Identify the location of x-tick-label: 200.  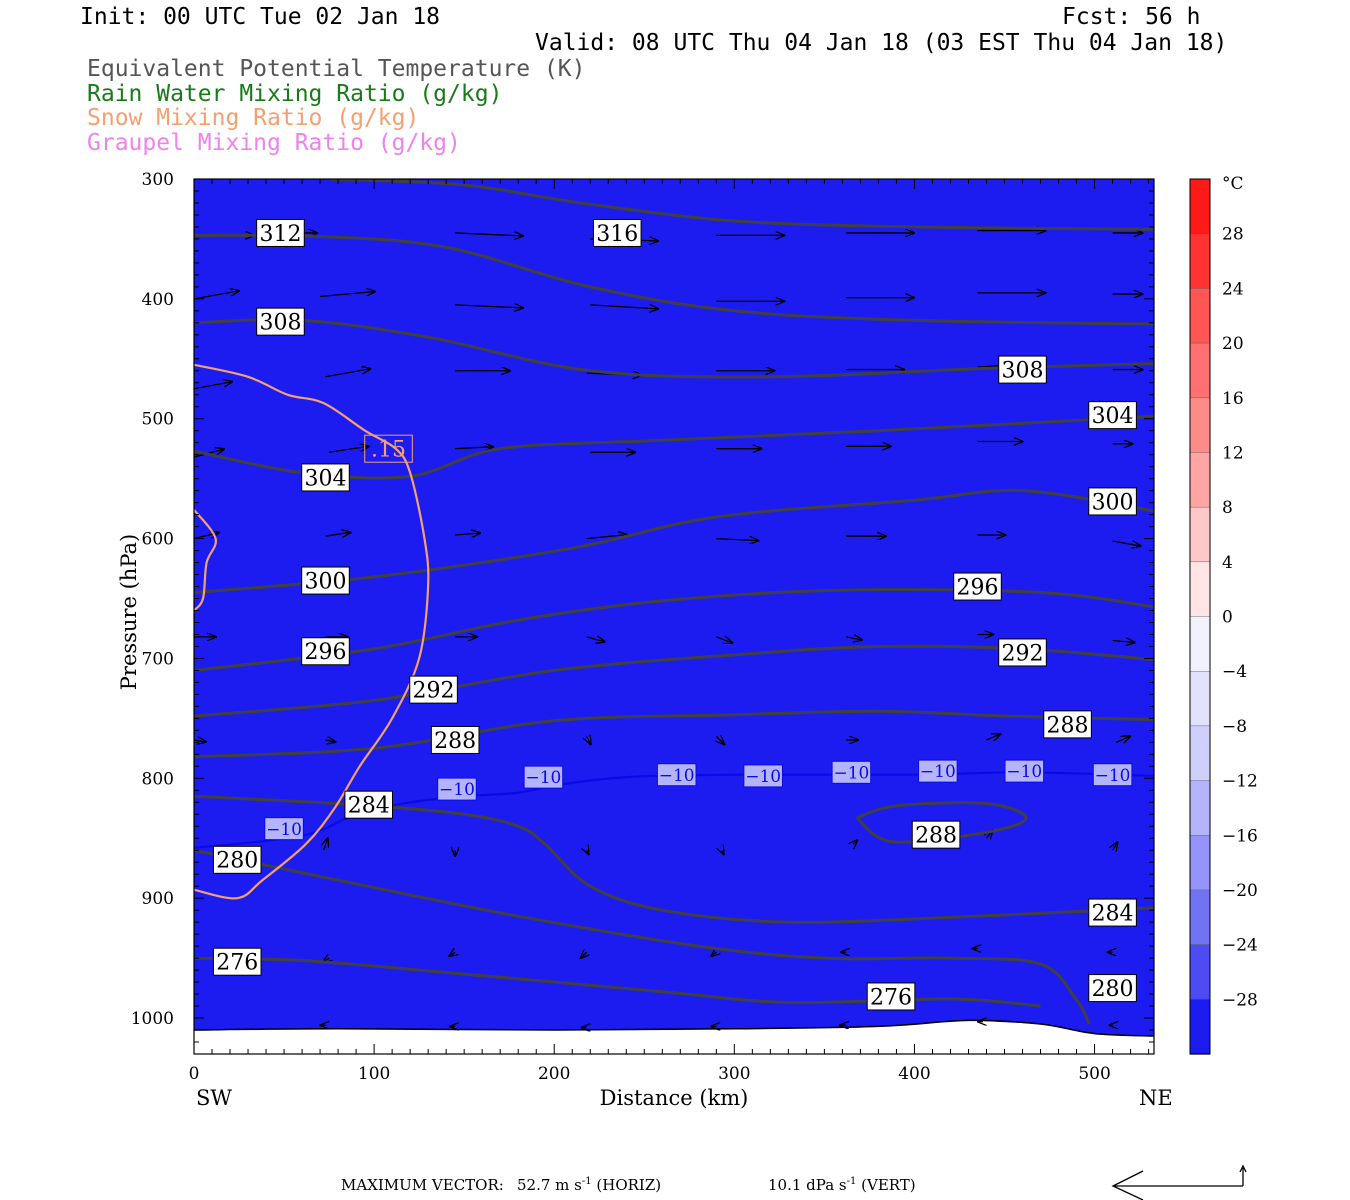
(554, 1074).